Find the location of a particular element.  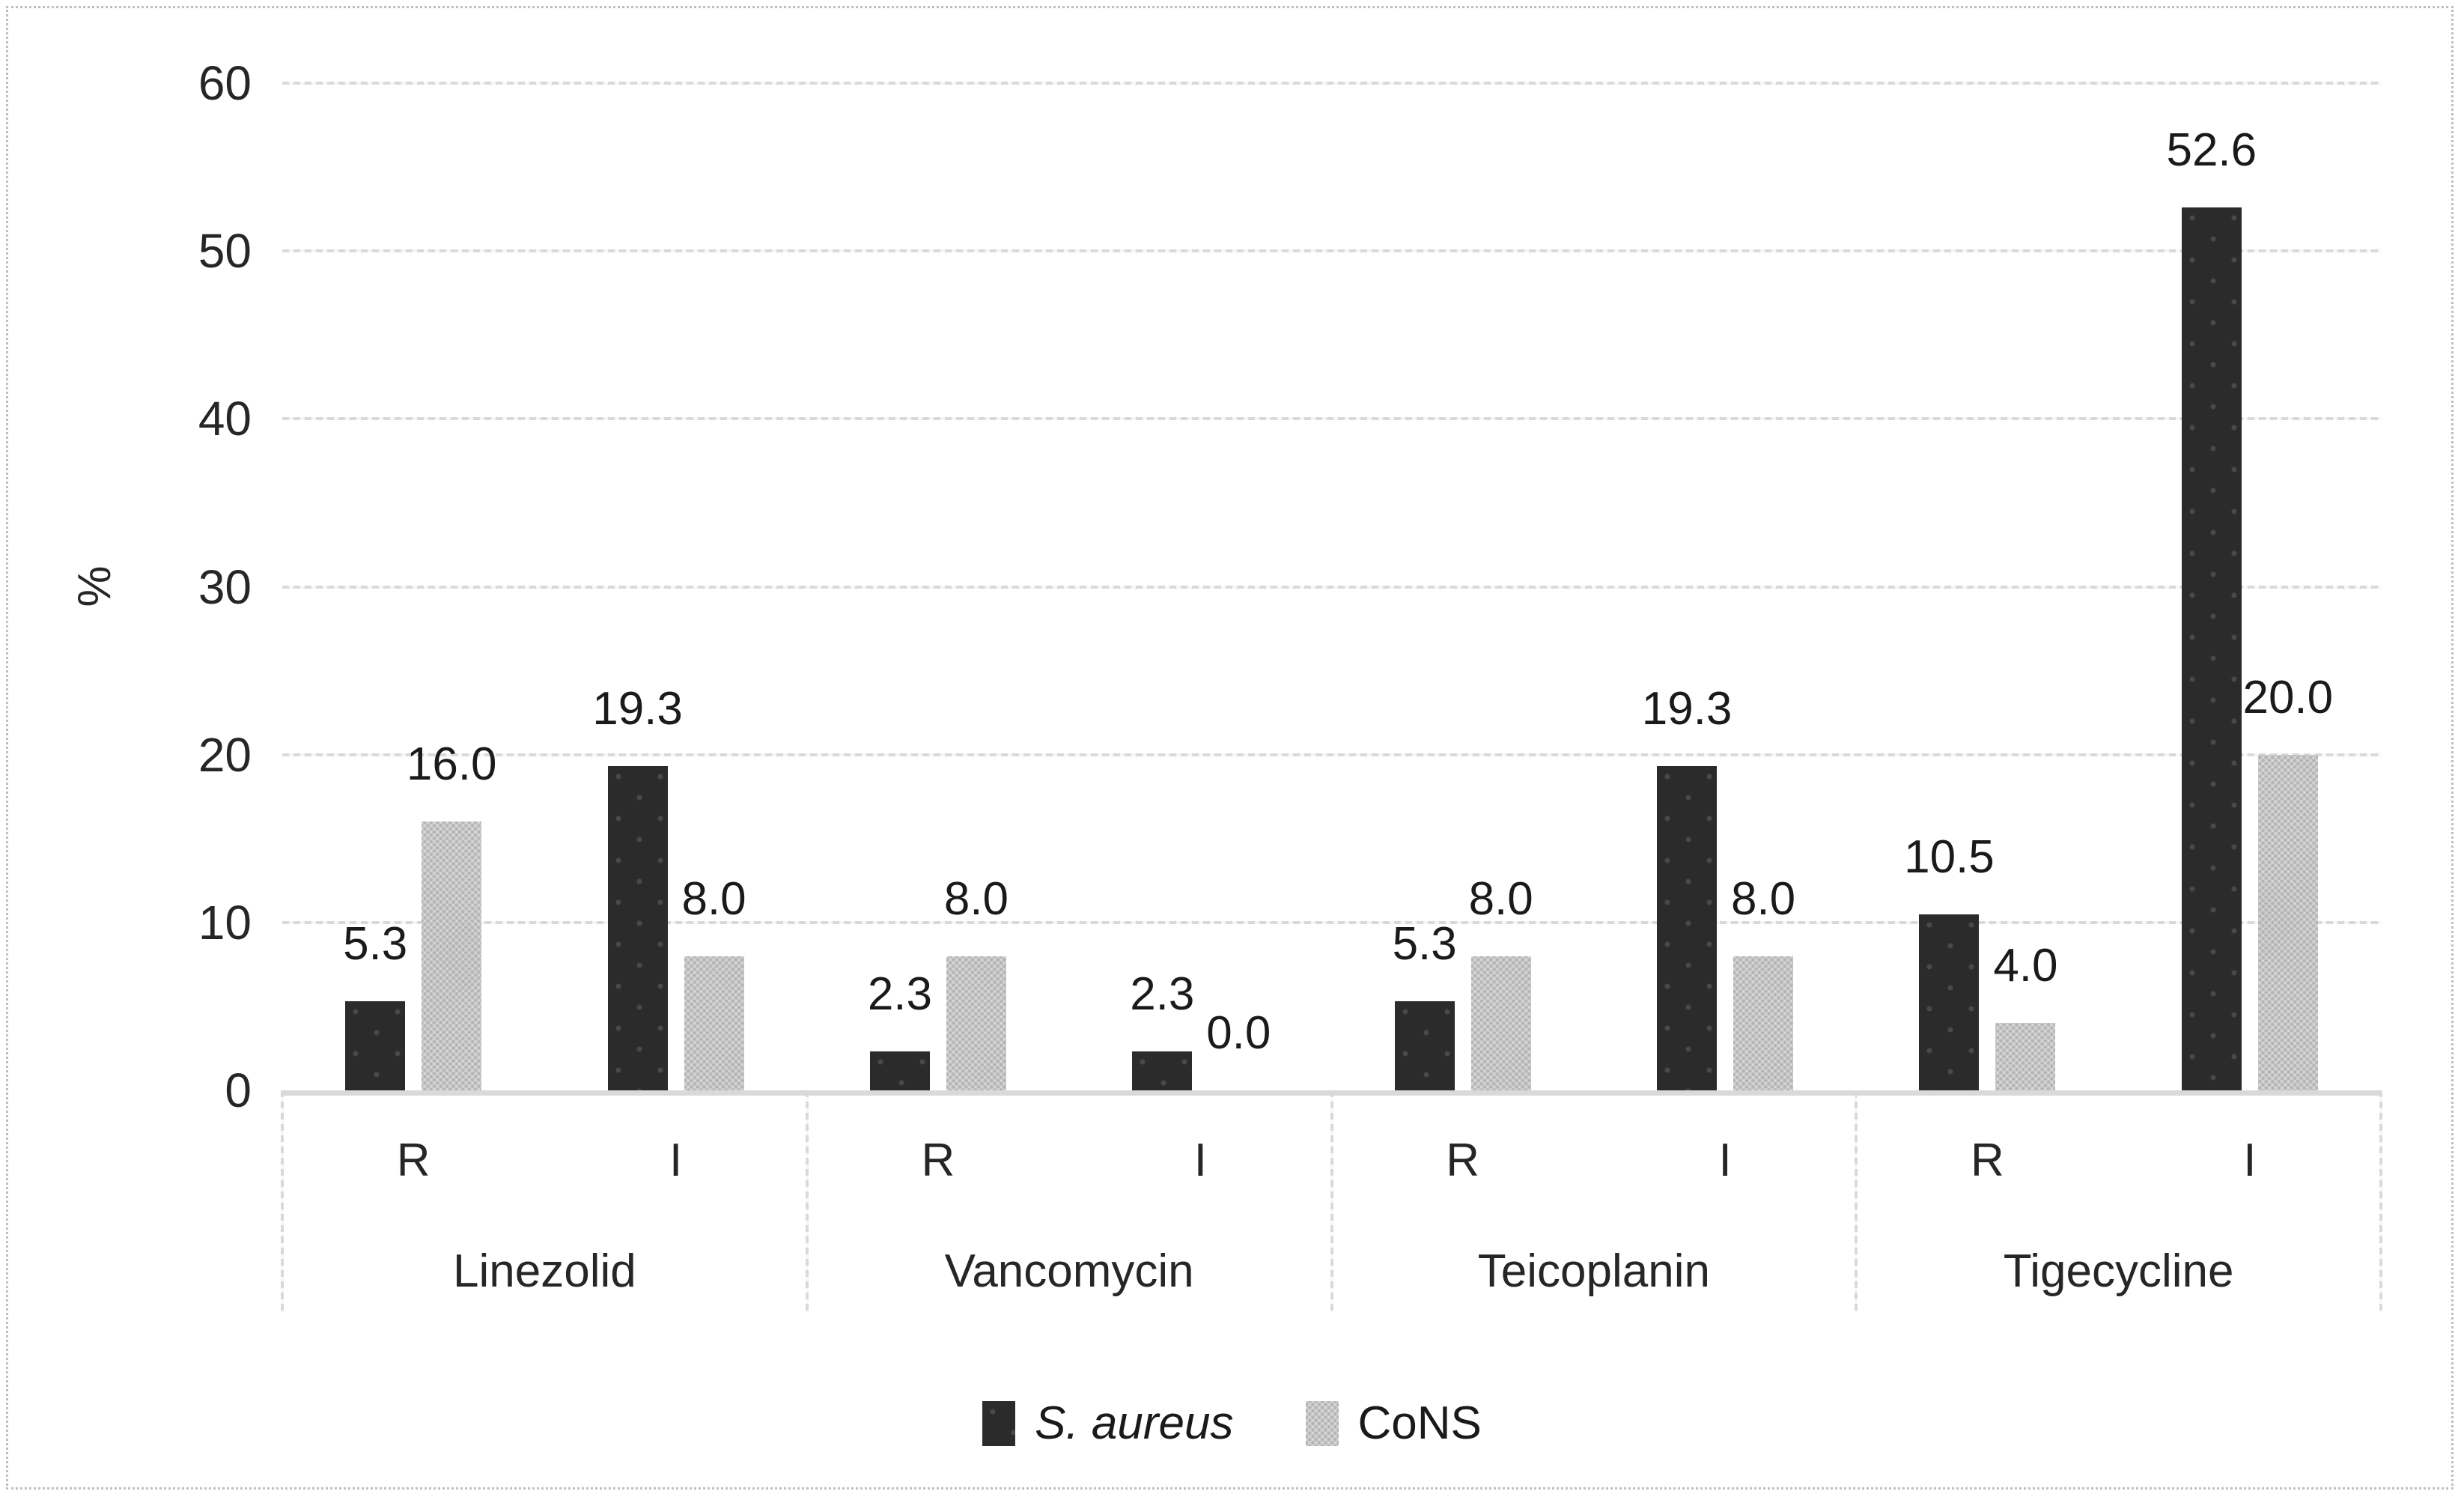

value-label-saureus-teicoplanin-R: 5.3 is located at coordinates (1424, 944).